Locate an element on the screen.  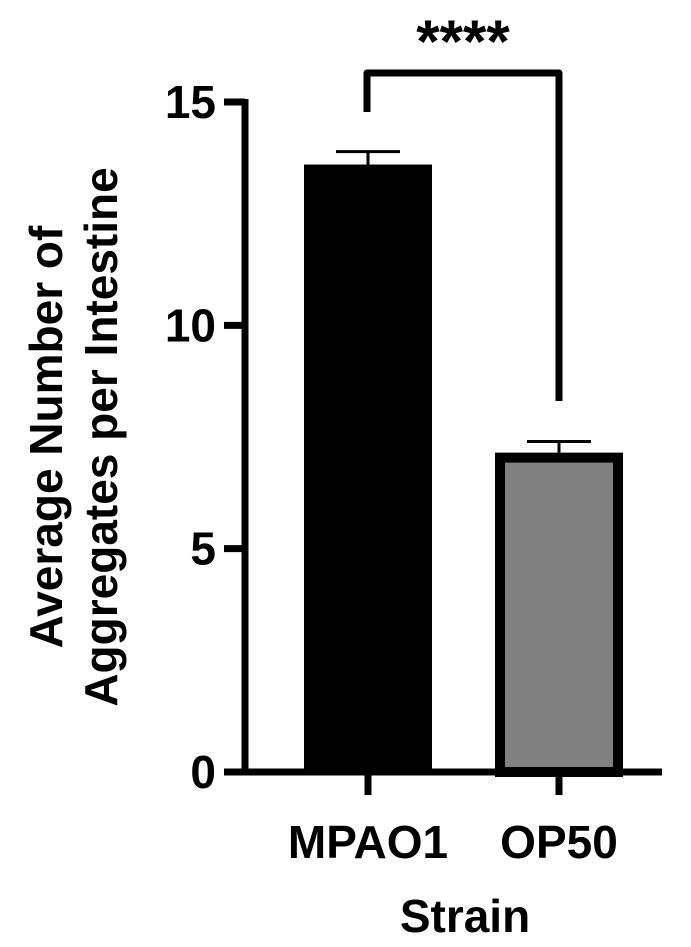
x-tick-label: MPAO1 is located at coordinates (368, 842).